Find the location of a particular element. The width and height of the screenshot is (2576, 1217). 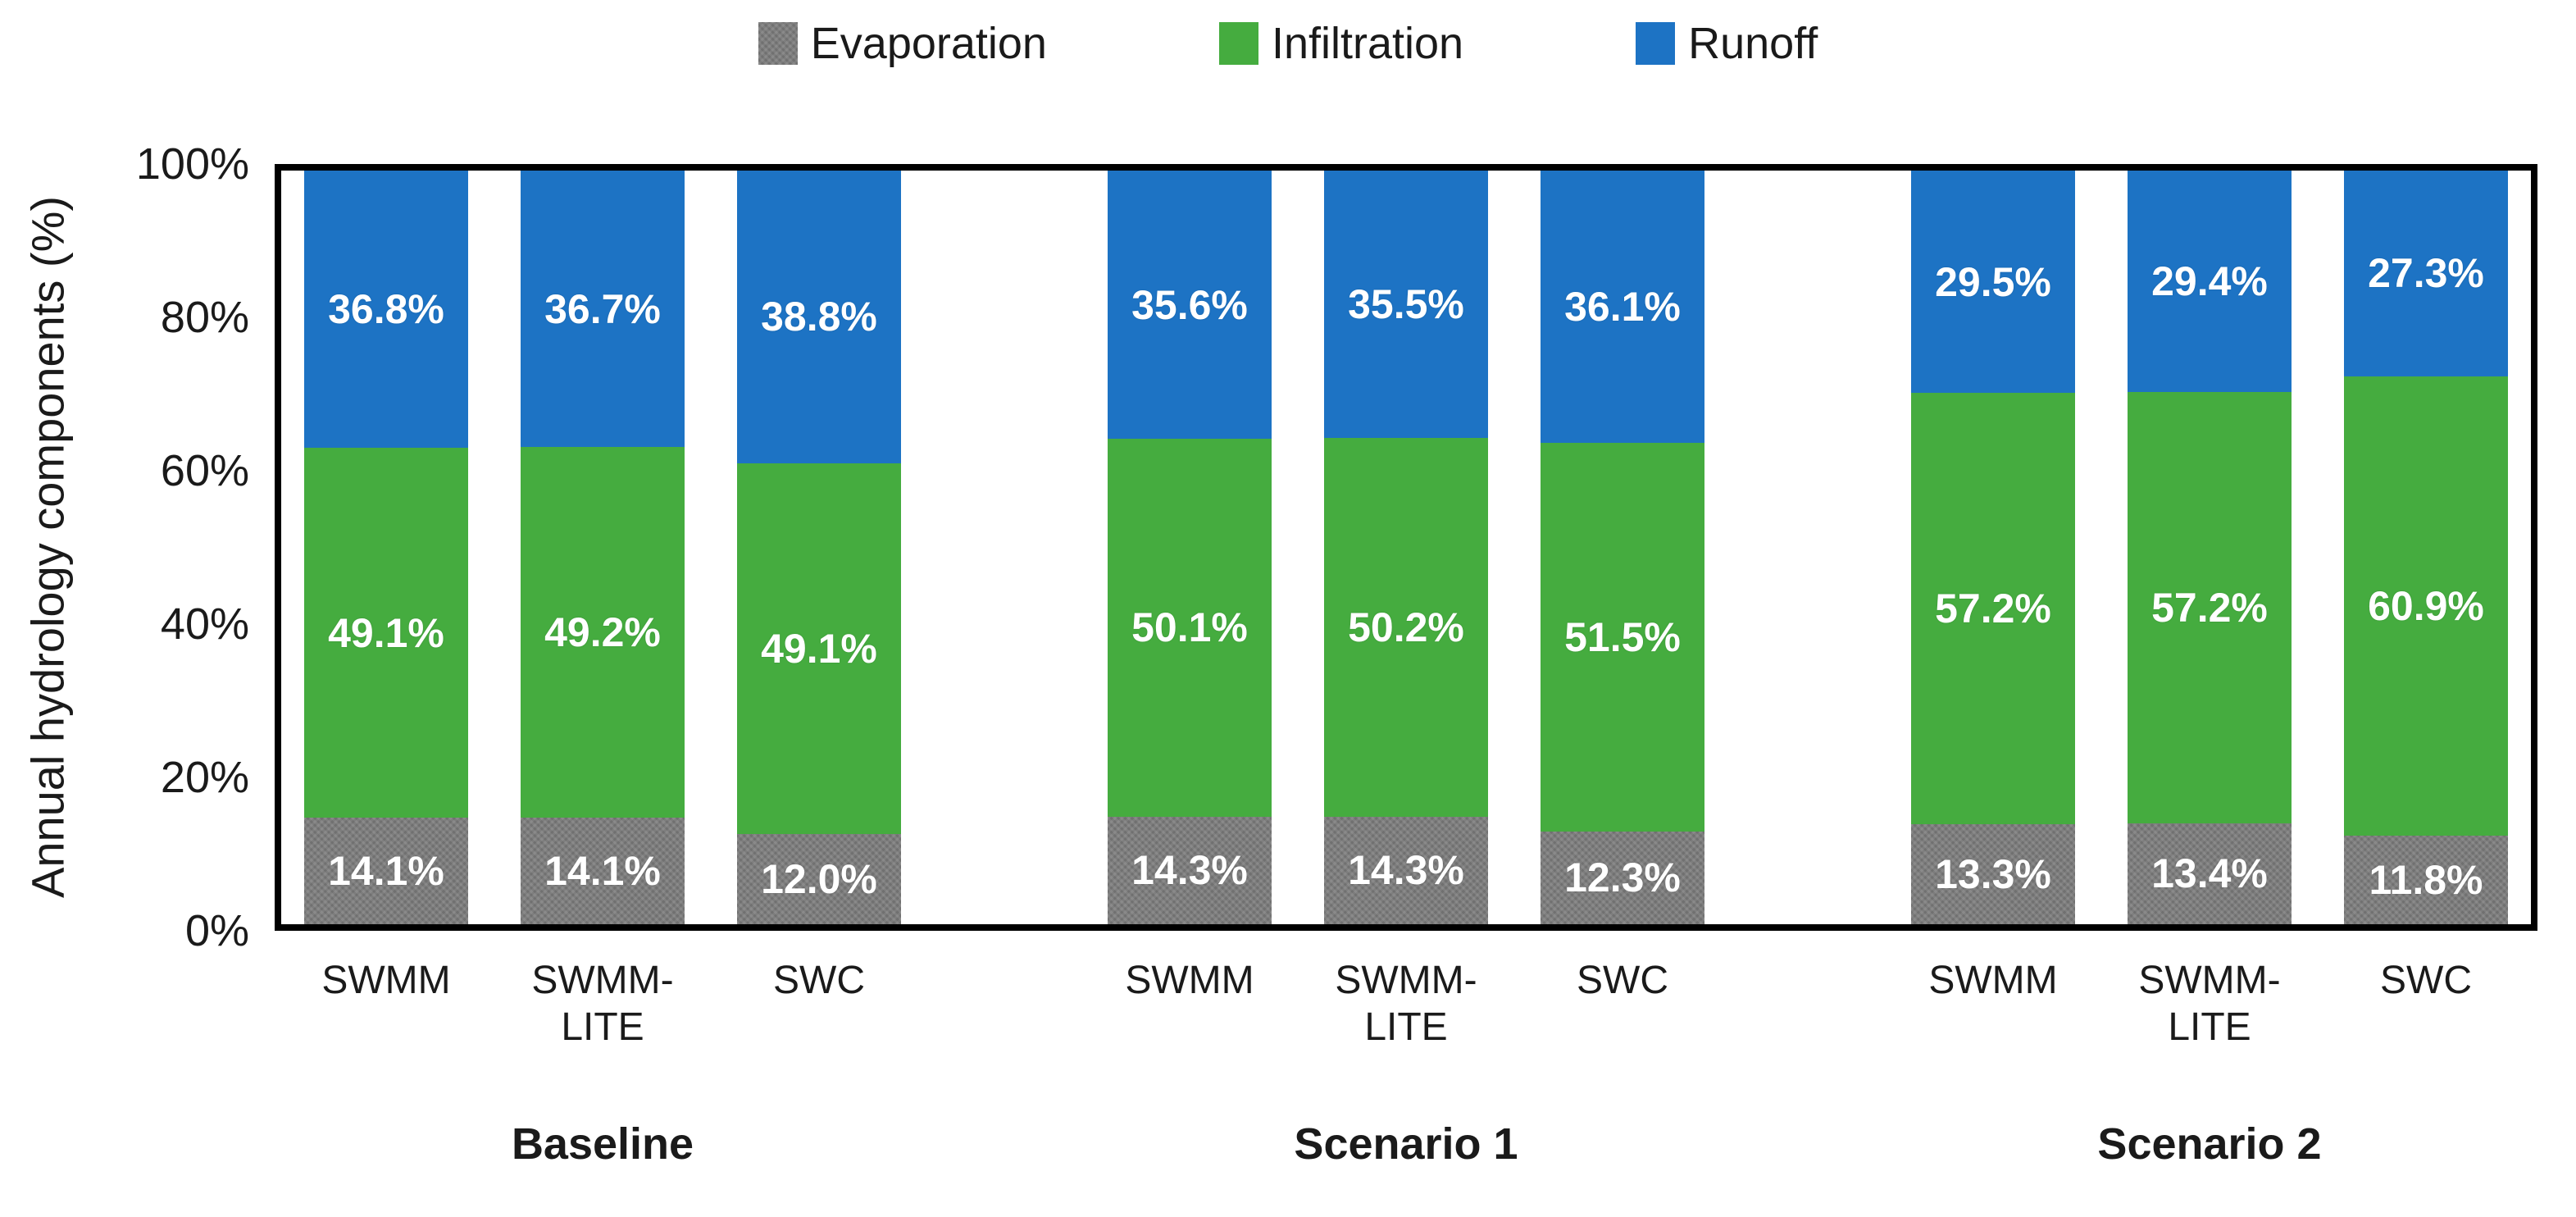

data-label-runoff: 36.1% is located at coordinates (1622, 307).